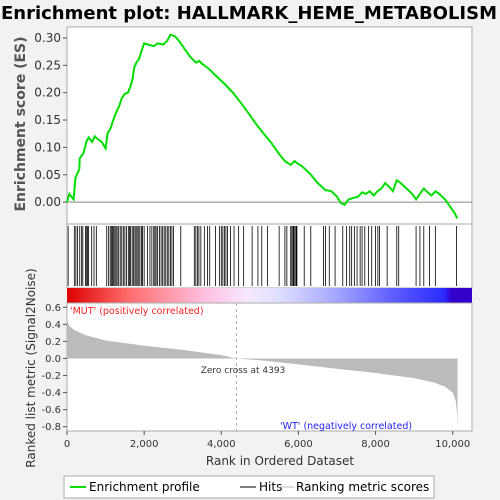  What do you see at coordinates (21, 123) in the screenshot?
I see `es-axis-label: Enrichment score (ES)` at bounding box center [21, 123].